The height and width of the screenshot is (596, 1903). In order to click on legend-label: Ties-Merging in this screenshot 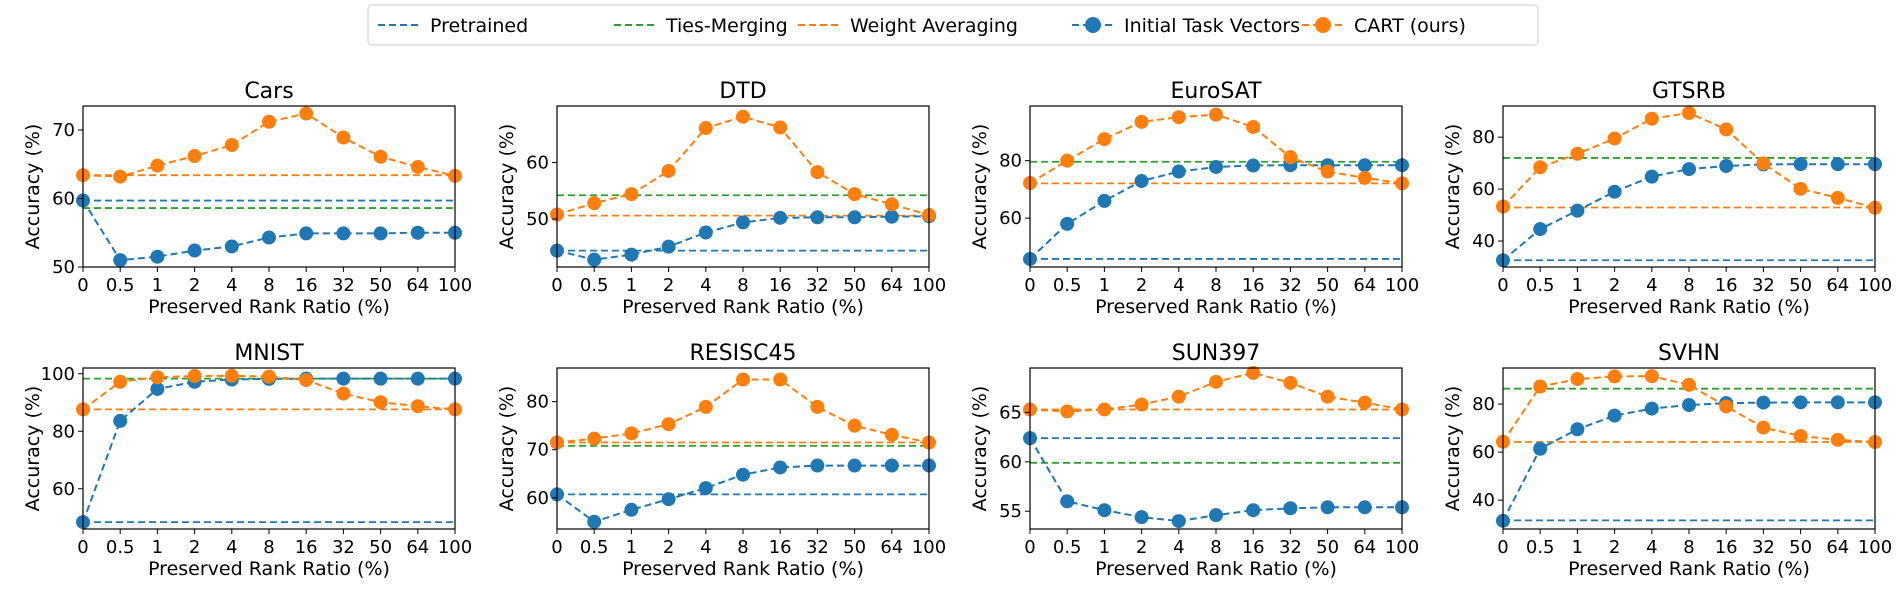, I will do `click(726, 26)`.